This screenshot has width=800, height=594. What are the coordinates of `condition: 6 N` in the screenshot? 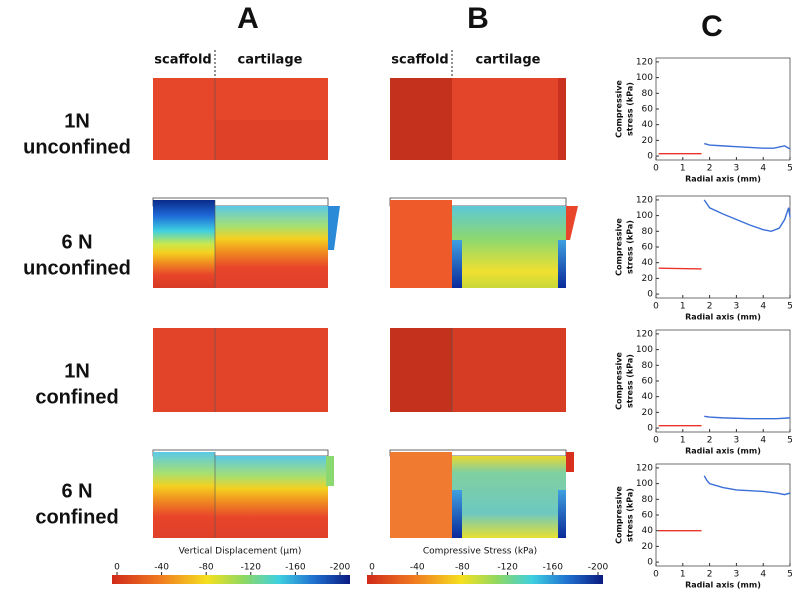 It's located at (76, 491).